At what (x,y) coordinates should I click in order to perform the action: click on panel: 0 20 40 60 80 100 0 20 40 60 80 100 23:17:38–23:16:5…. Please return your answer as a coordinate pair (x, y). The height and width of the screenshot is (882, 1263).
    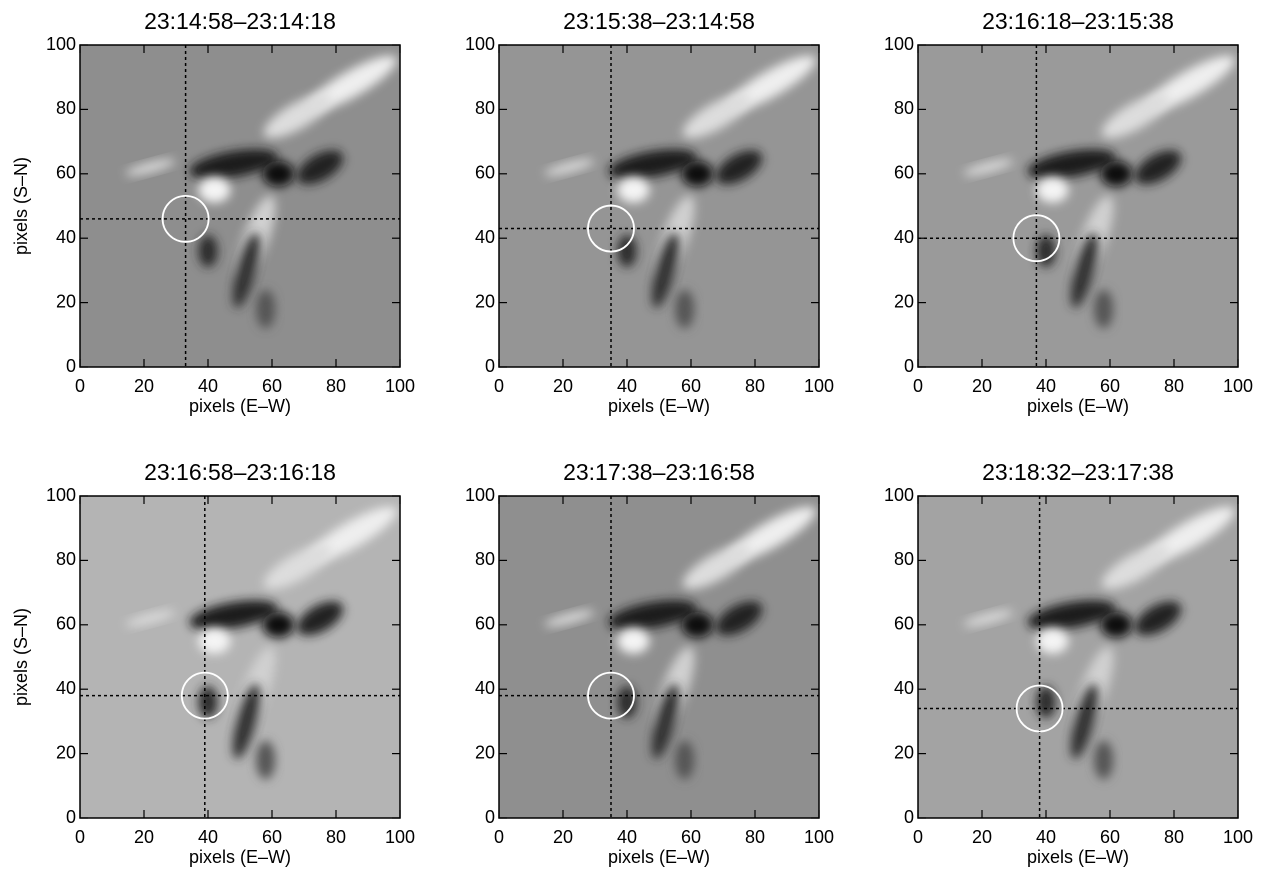
    Looking at the image, I should click on (649, 663).